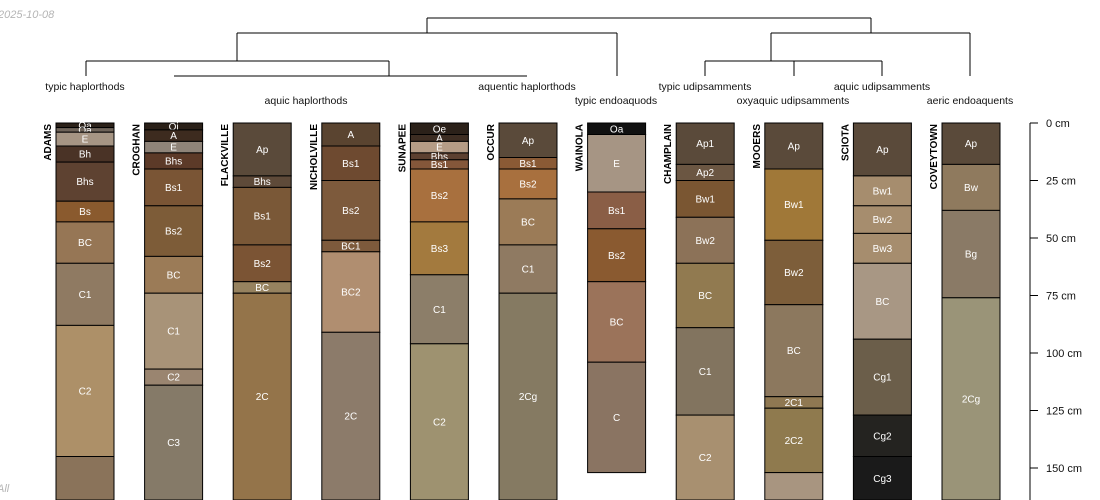 Image resolution: width=1100 pixels, height=500 pixels. Describe the element at coordinates (705, 87) in the screenshot. I see `group-label-typic-udipsamments: typic udipsamments` at that location.